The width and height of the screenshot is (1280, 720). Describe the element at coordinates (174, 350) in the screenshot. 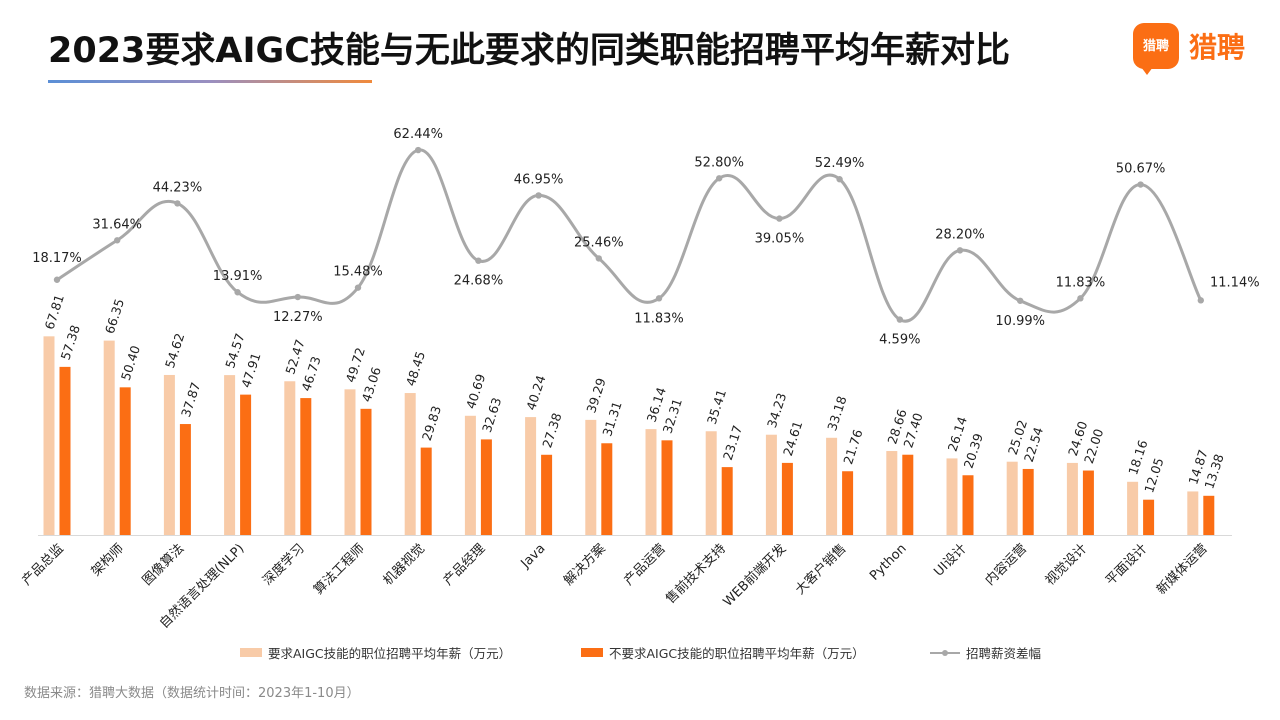

I see `label-aigc-2: 54.62` at that location.